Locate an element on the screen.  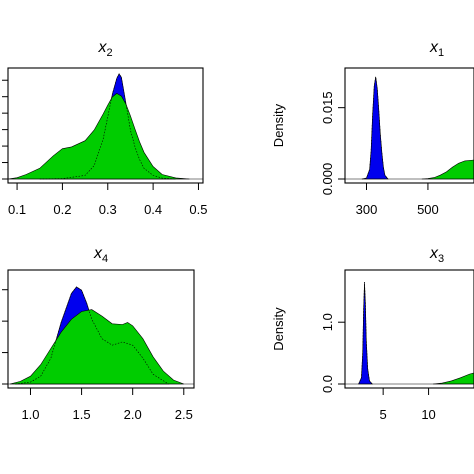
panel-title: x1 is located at coordinates (436, 49).